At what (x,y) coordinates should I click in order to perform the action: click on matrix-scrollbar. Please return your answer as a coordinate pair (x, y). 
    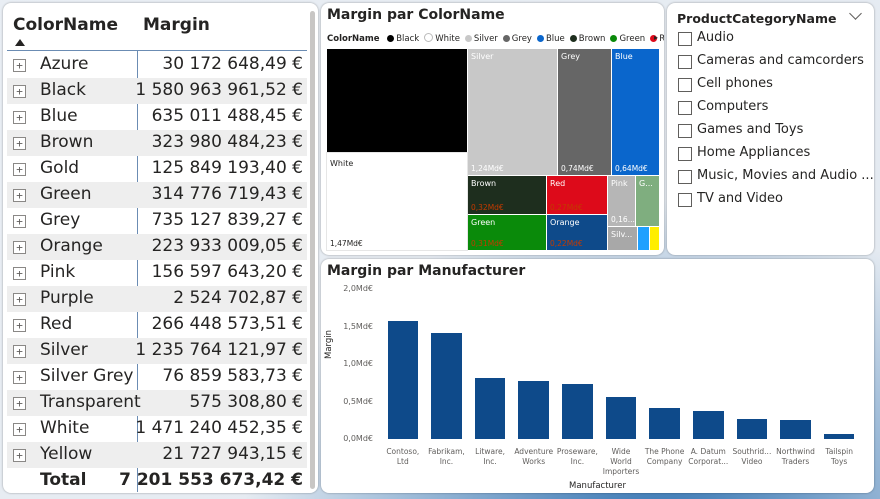
    Looking at the image, I should click on (312, 250).